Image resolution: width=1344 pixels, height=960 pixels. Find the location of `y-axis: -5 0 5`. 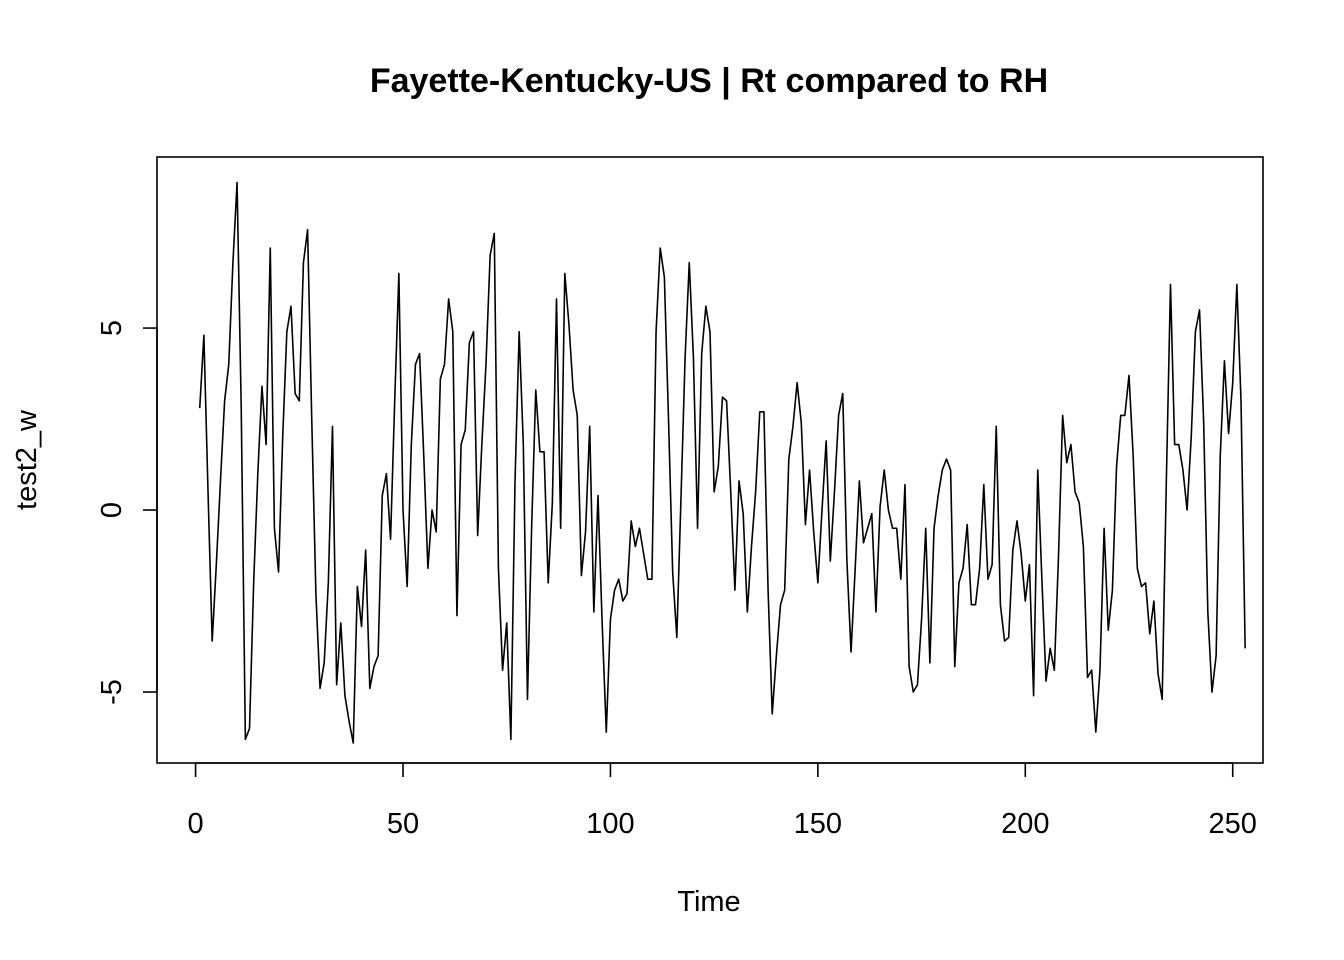

y-axis: -5 0 5 is located at coordinates (127, 512).